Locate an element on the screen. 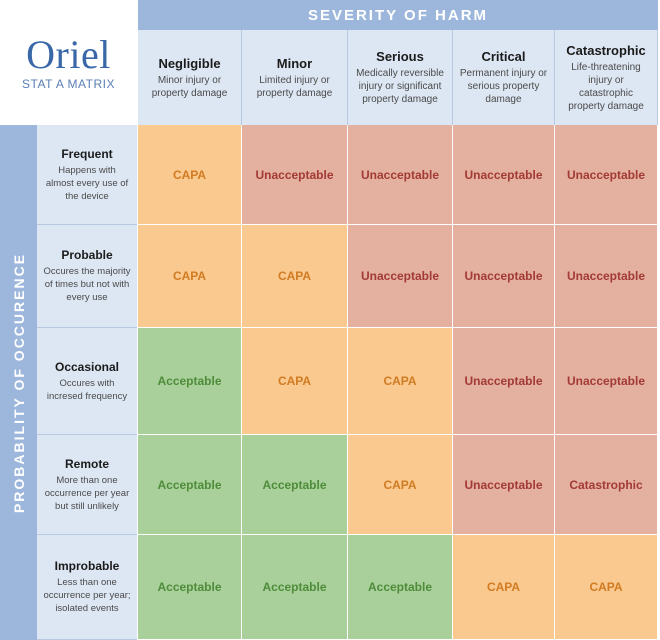 The image size is (660, 640). severity-title: Negligible is located at coordinates (189, 63).